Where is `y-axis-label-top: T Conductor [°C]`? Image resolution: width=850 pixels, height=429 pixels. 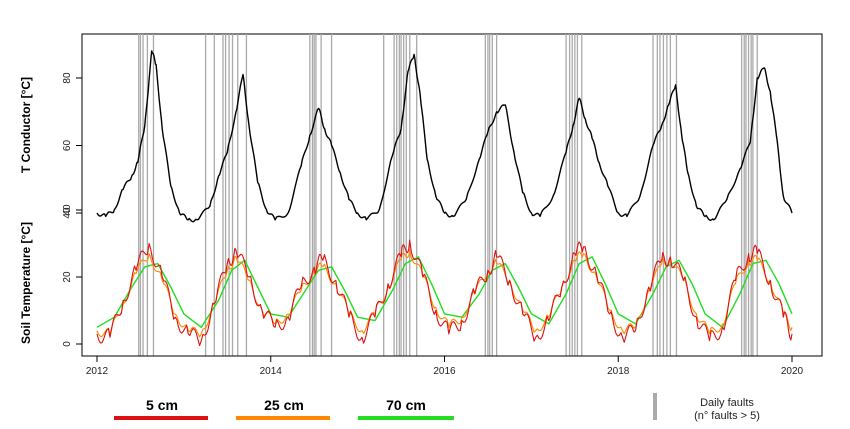
y-axis-label-top: T Conductor [°C] is located at coordinates (26, 125).